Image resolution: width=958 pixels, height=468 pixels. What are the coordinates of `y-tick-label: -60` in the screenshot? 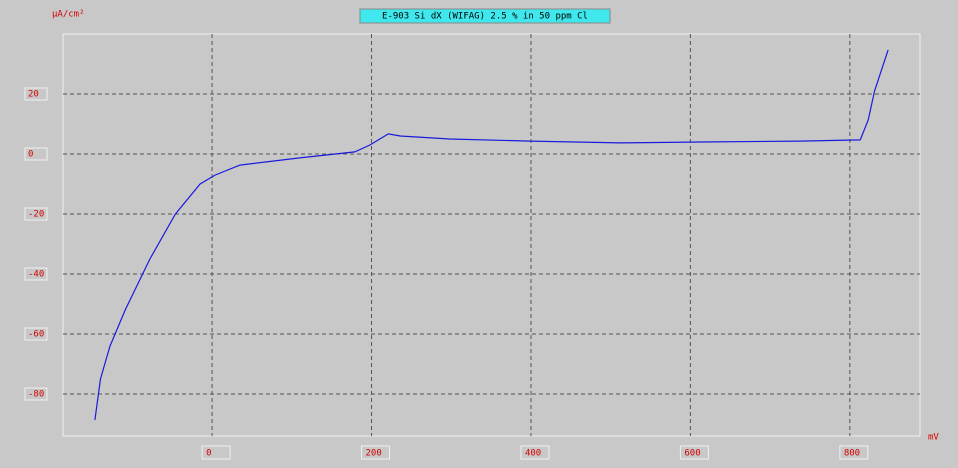 It's located at (36, 335).